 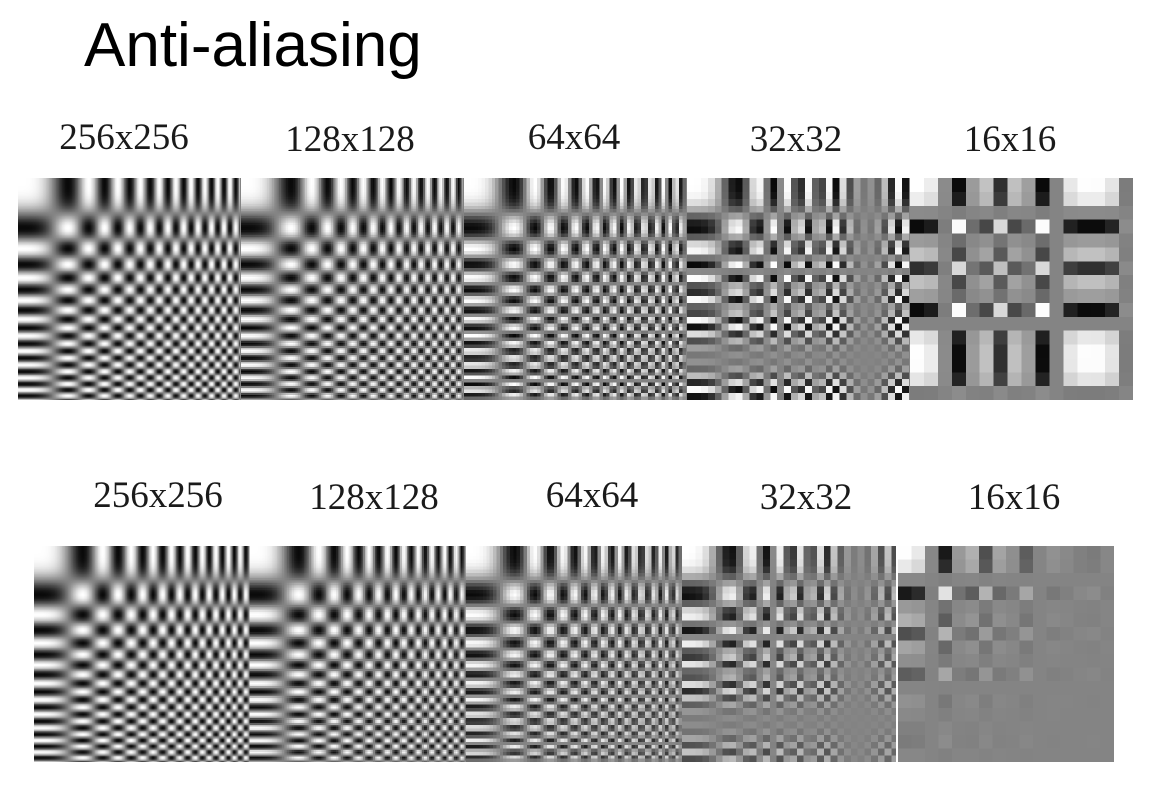 I want to click on slide-title: Anti-aliasing, so click(x=253, y=45).